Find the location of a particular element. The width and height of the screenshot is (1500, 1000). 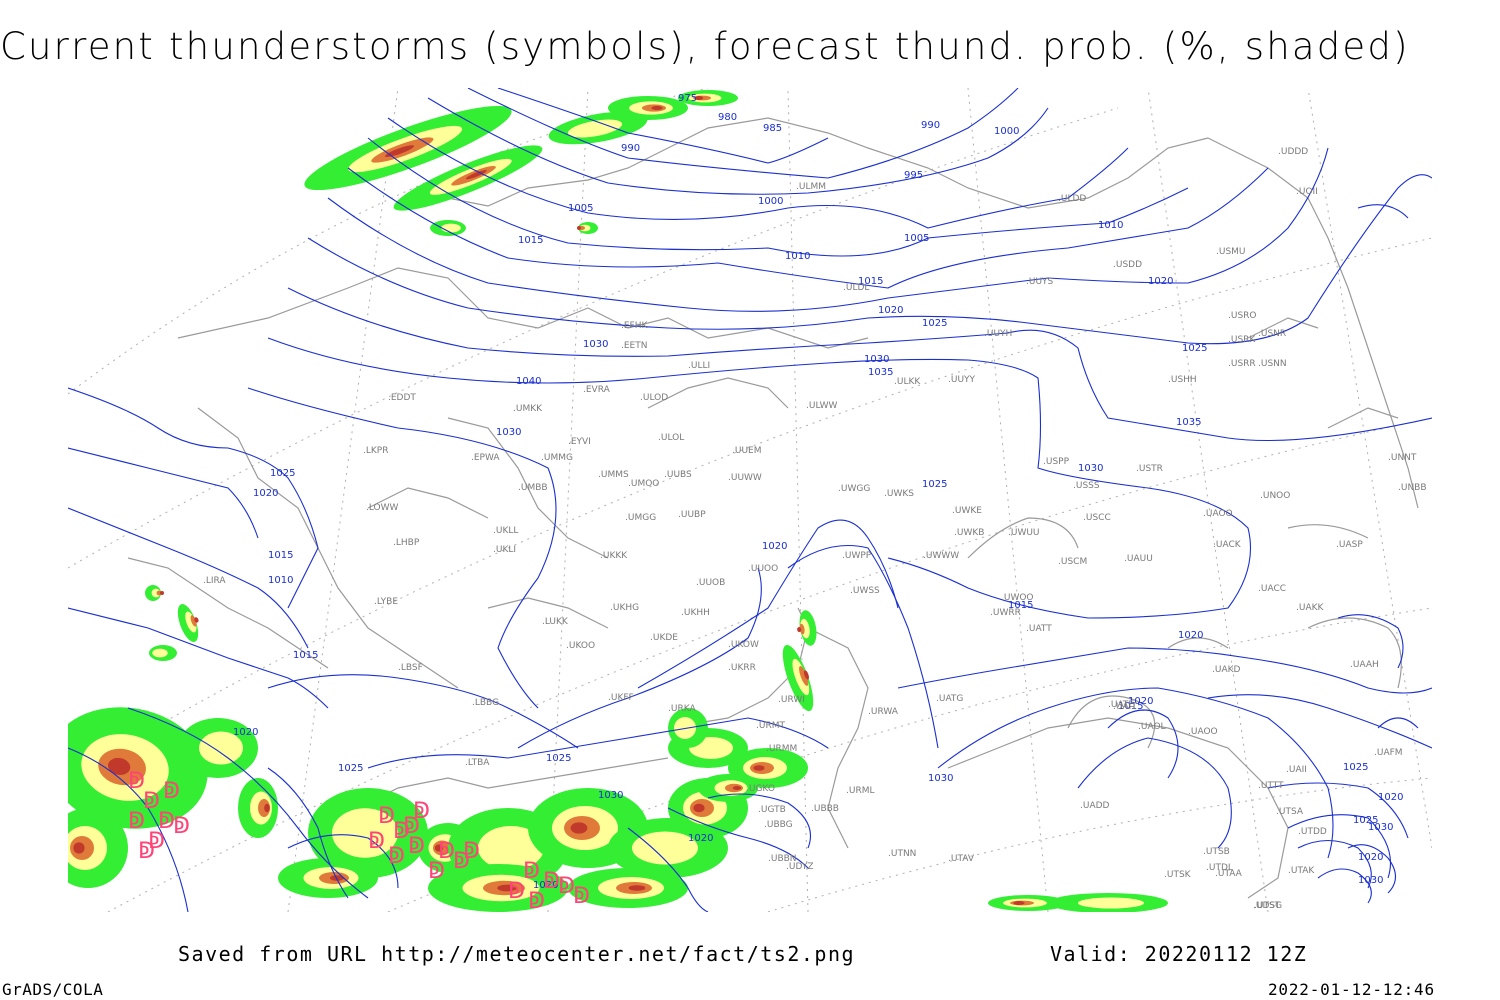

station-label: .UMMS is located at coordinates (613, 475).